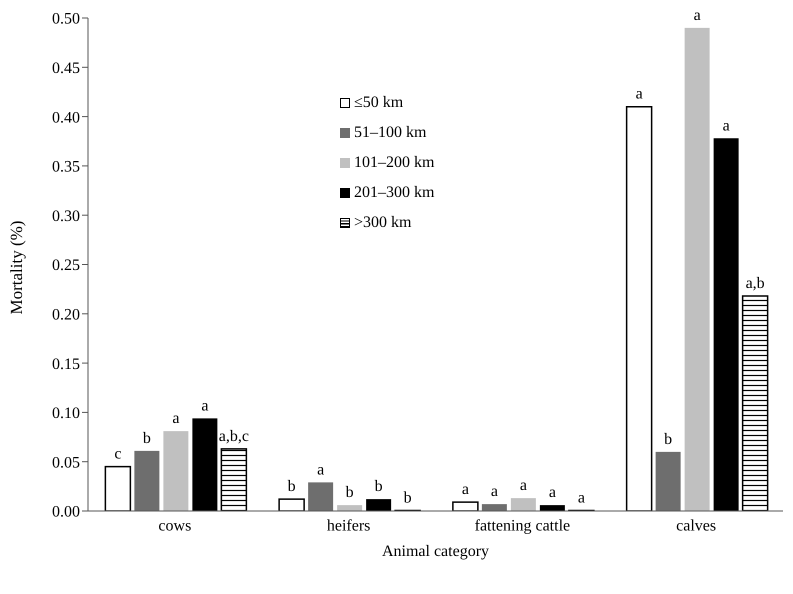 This screenshot has width=793, height=594. Describe the element at coordinates (390, 133) in the screenshot. I see `legend-label: 51–100 km` at that location.